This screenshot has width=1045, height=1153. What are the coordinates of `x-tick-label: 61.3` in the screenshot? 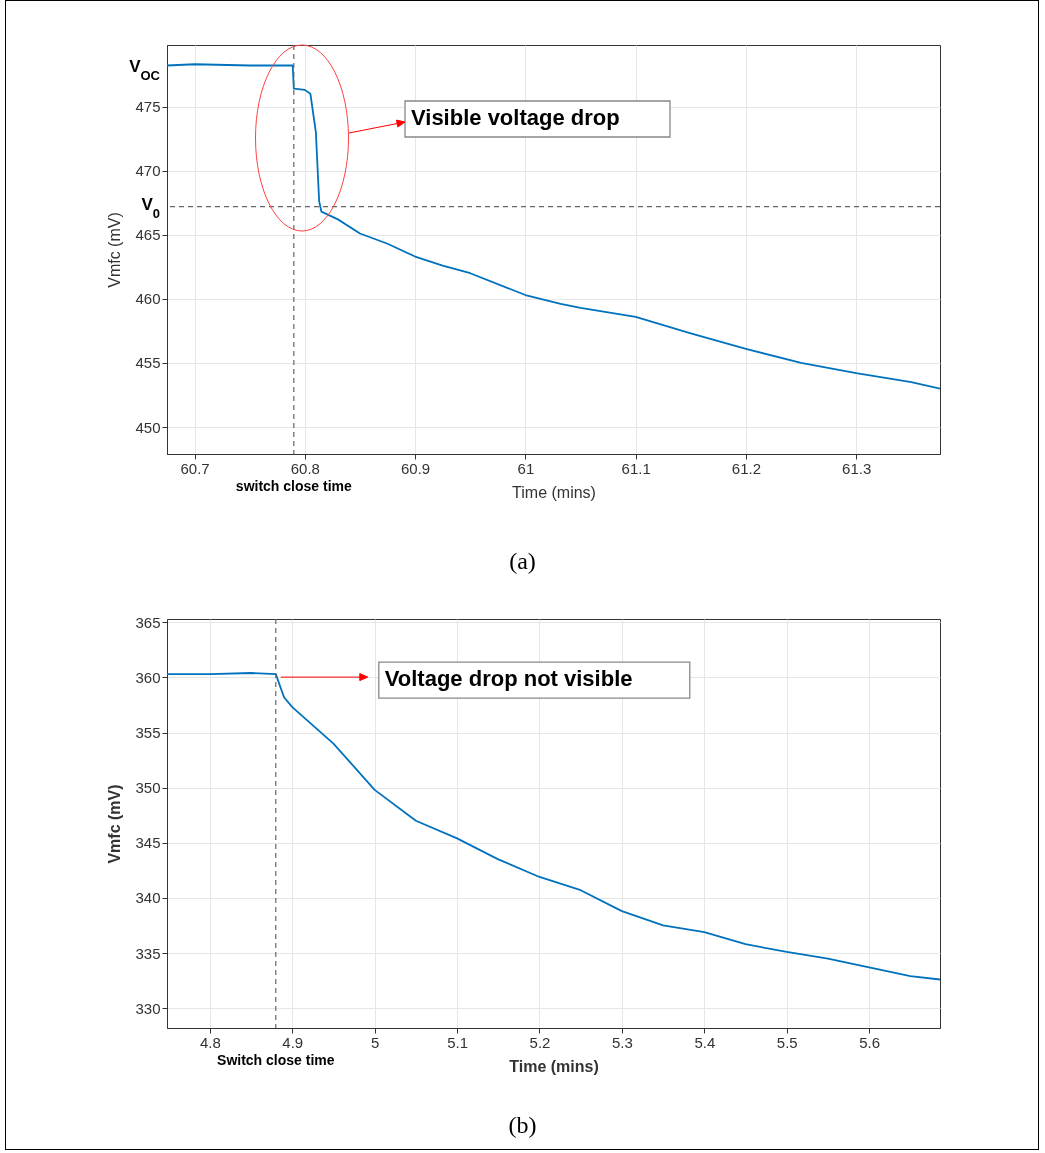 It's located at (857, 468).